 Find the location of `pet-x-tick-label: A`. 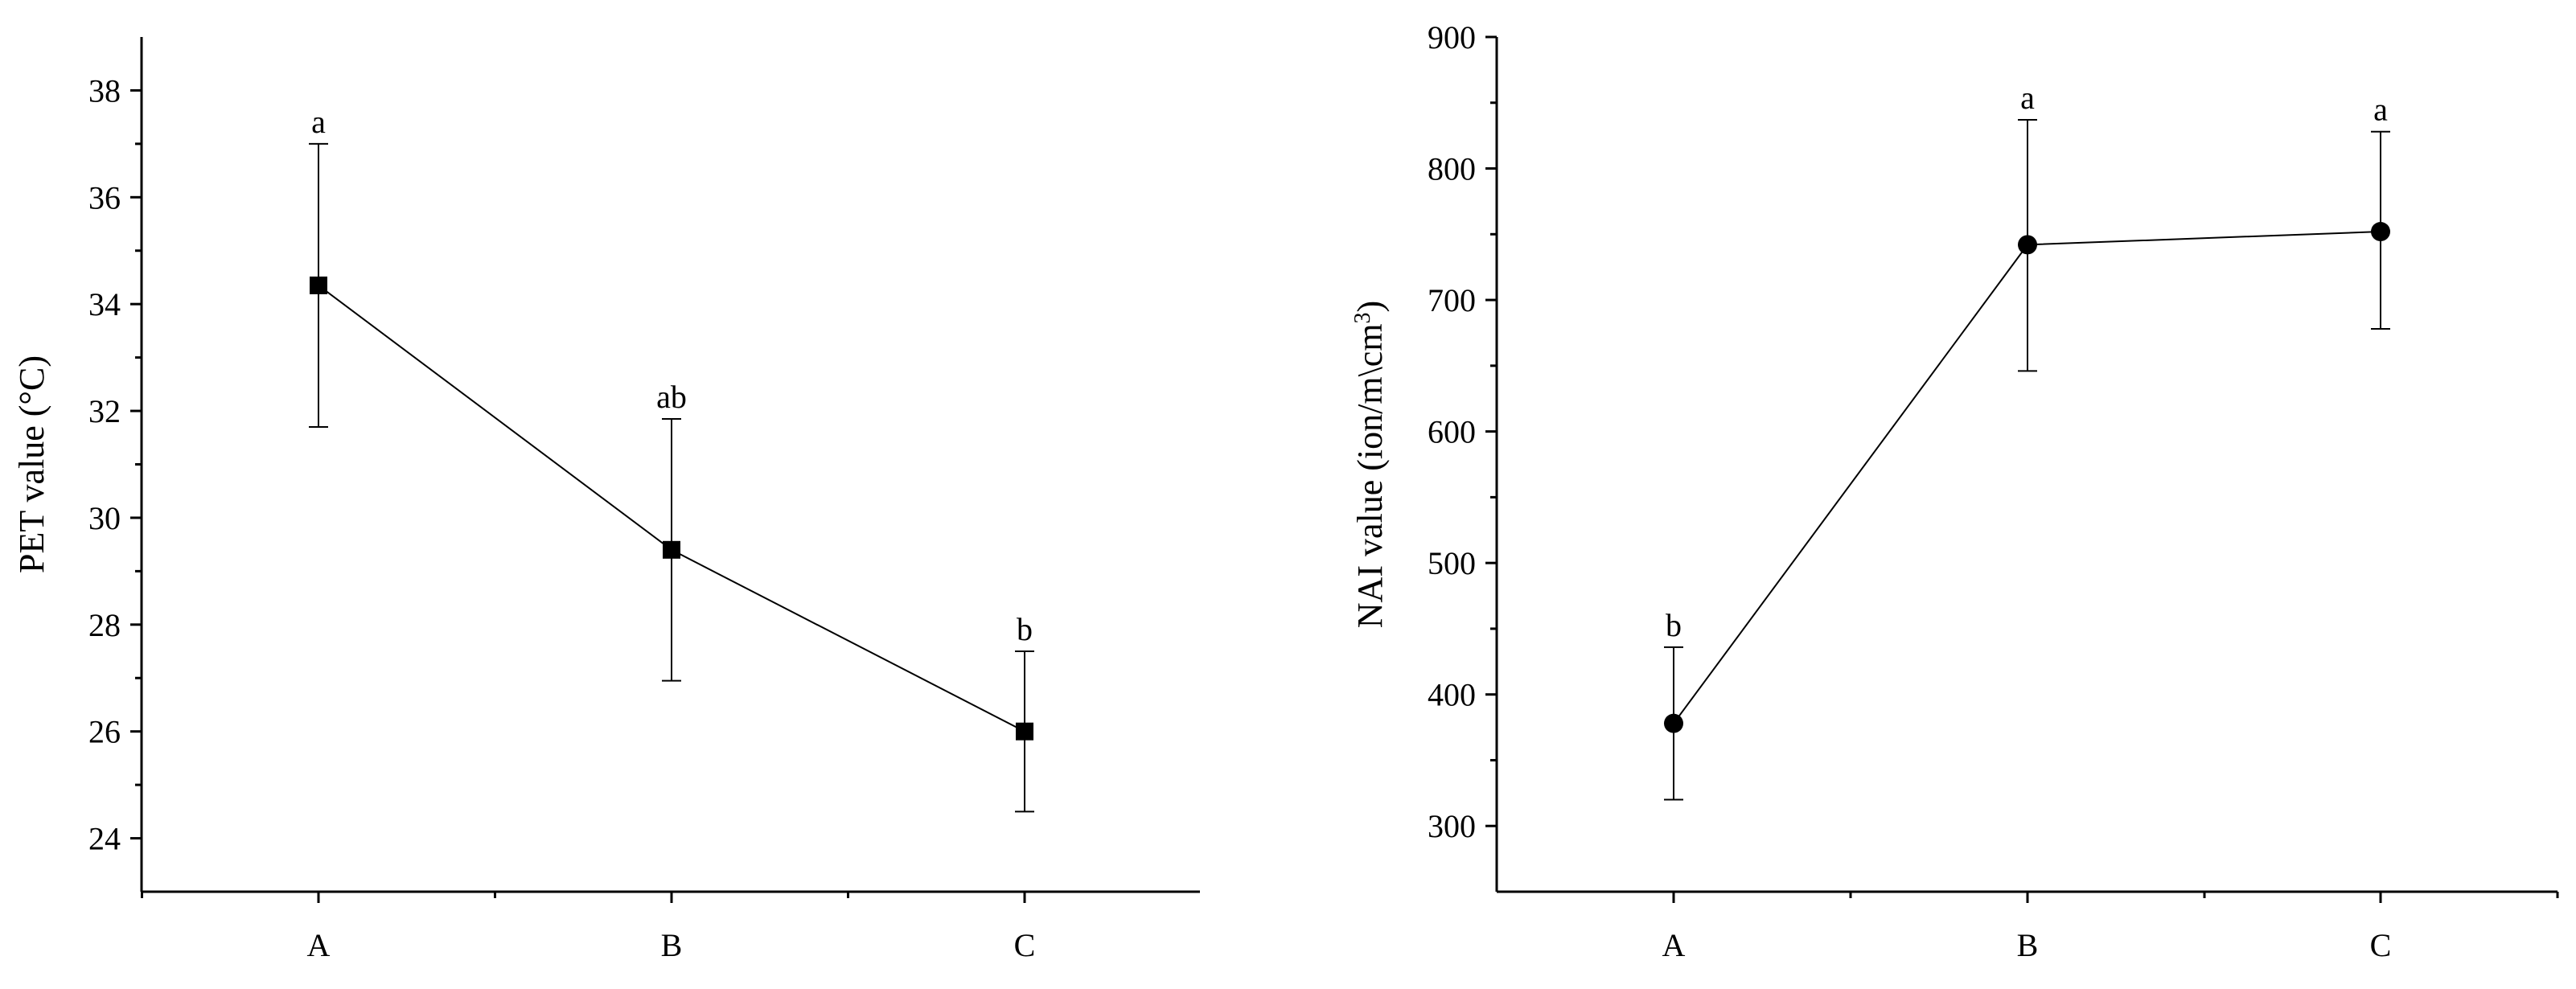

pet-x-tick-label: A is located at coordinates (319, 945).